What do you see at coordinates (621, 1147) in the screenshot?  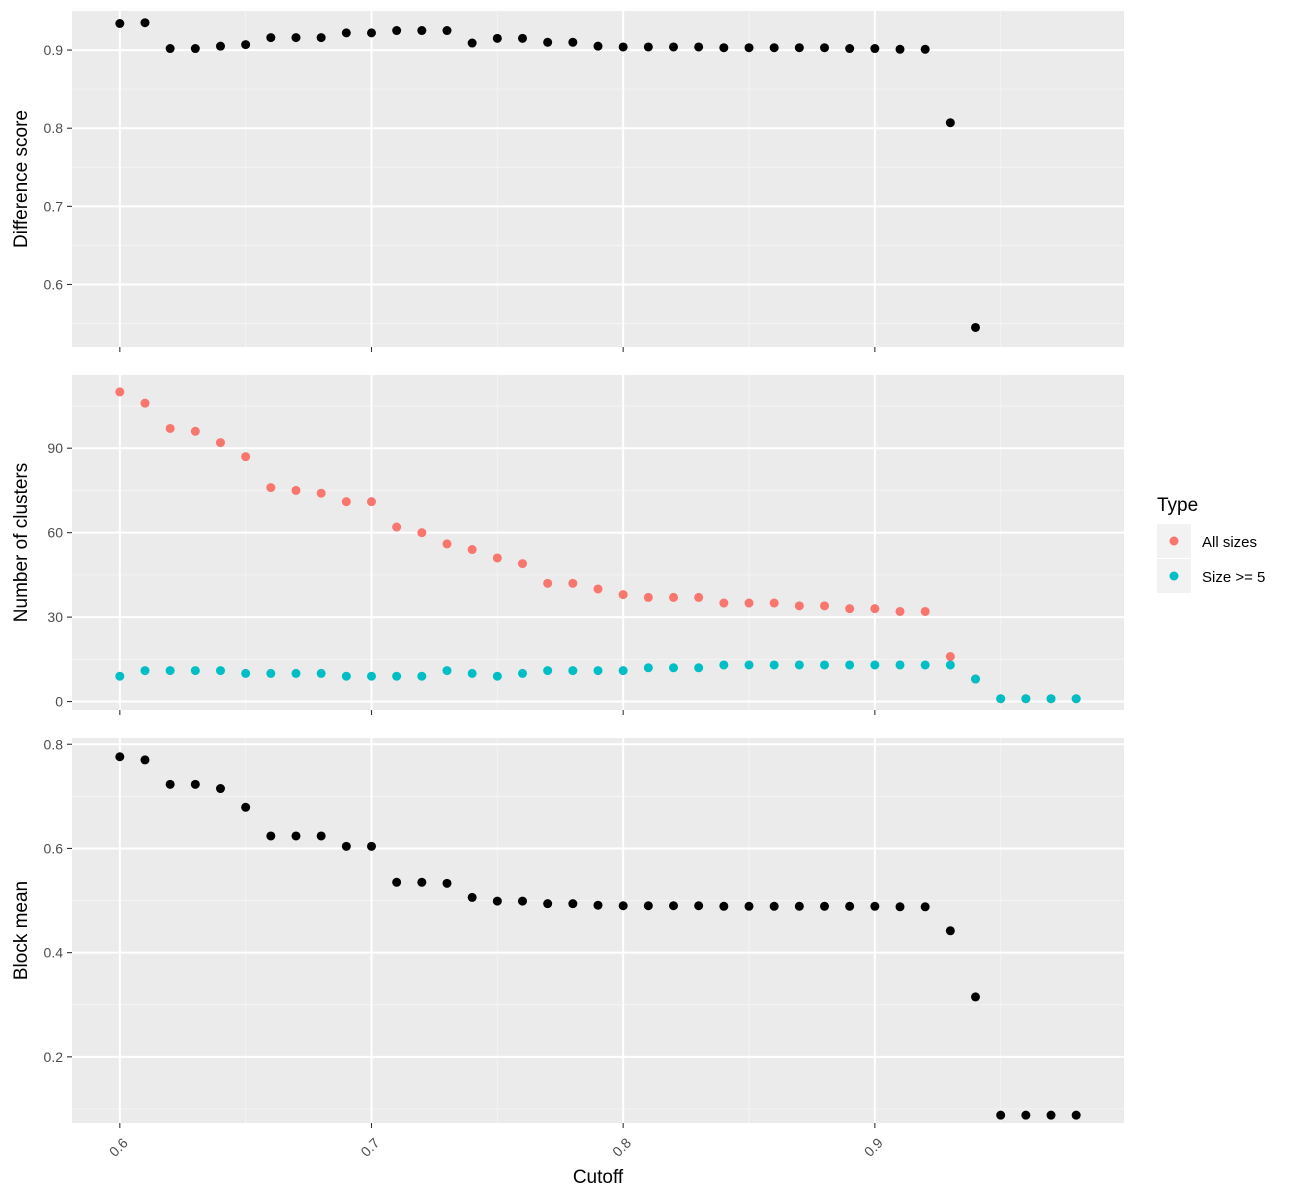 I see `x-tick-label: 0.8` at bounding box center [621, 1147].